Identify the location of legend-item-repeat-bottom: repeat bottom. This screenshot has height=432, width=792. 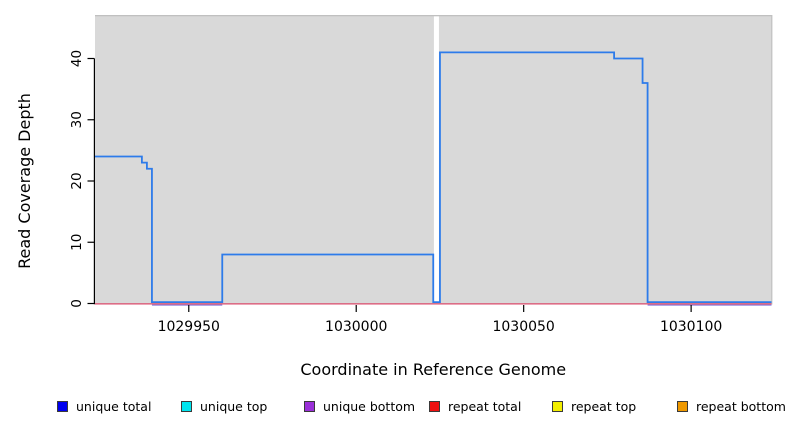
(731, 406).